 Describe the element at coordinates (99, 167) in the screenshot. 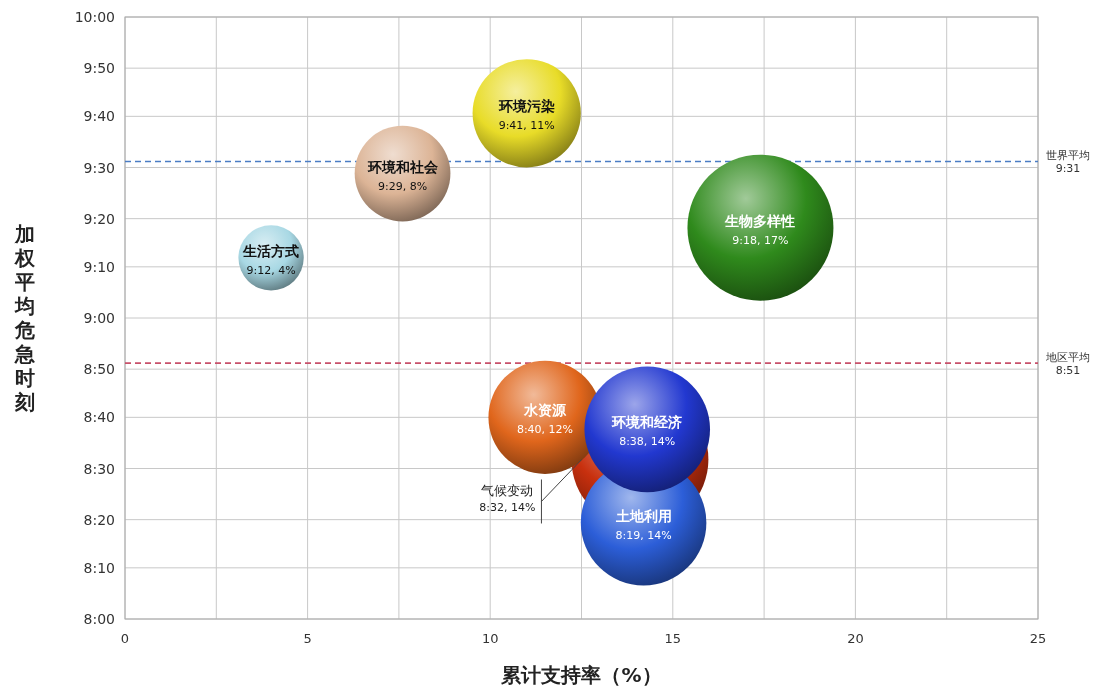

I see `y-tick-label: 9:30` at that location.